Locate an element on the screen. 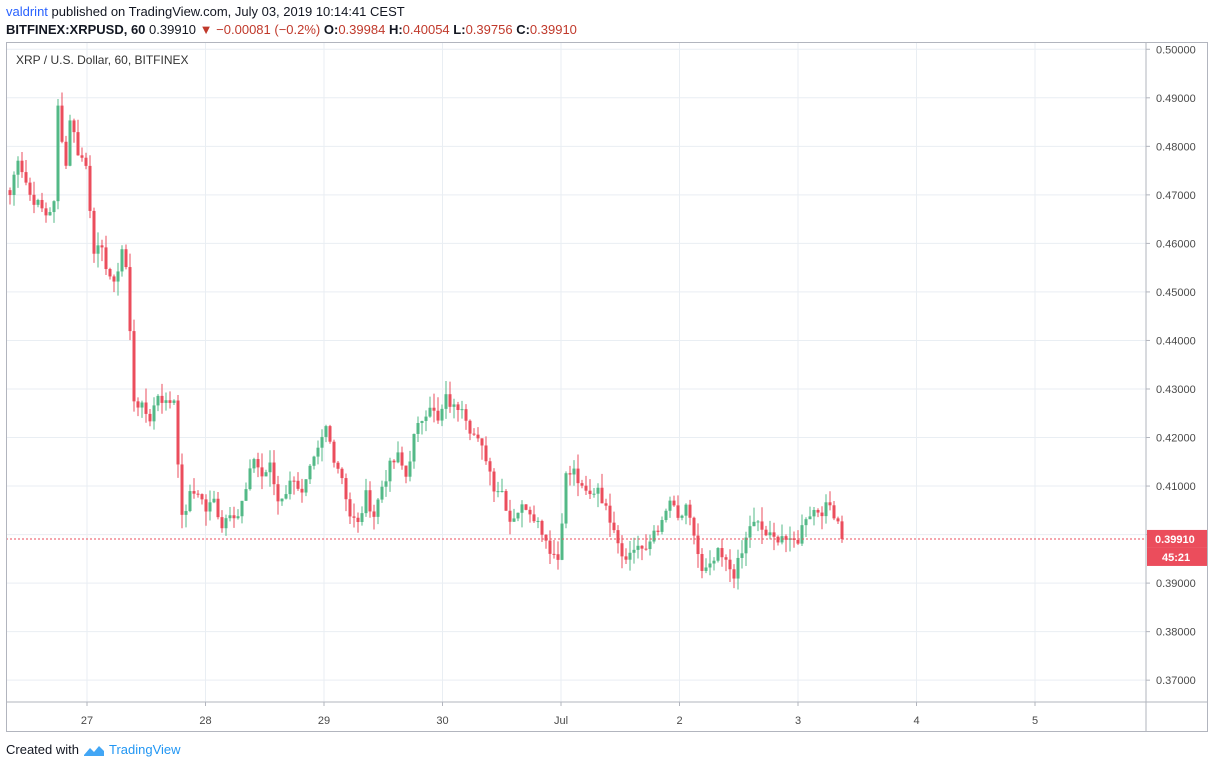  created-with-text: Created with is located at coordinates (42, 749).